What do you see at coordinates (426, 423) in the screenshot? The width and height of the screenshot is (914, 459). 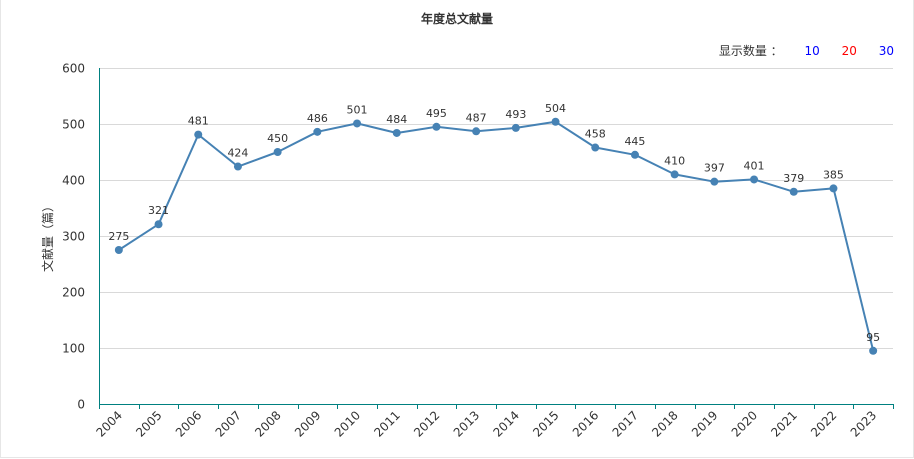 I see `x-tick-label: 2012` at bounding box center [426, 423].